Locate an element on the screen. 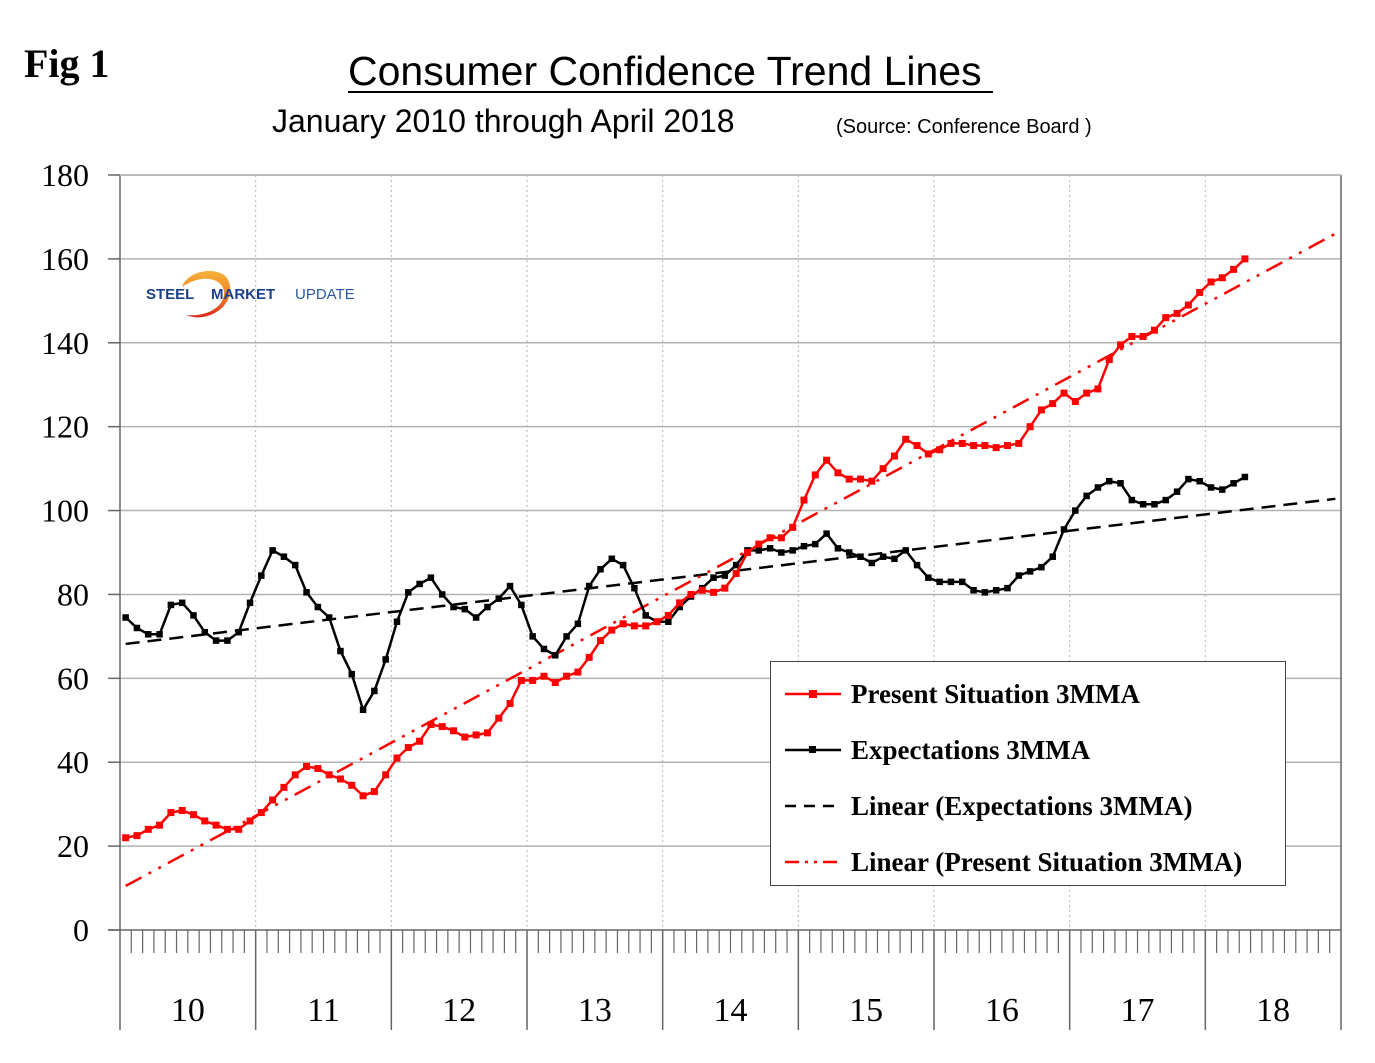  x-tick-label: 18 is located at coordinates (1273, 1010).